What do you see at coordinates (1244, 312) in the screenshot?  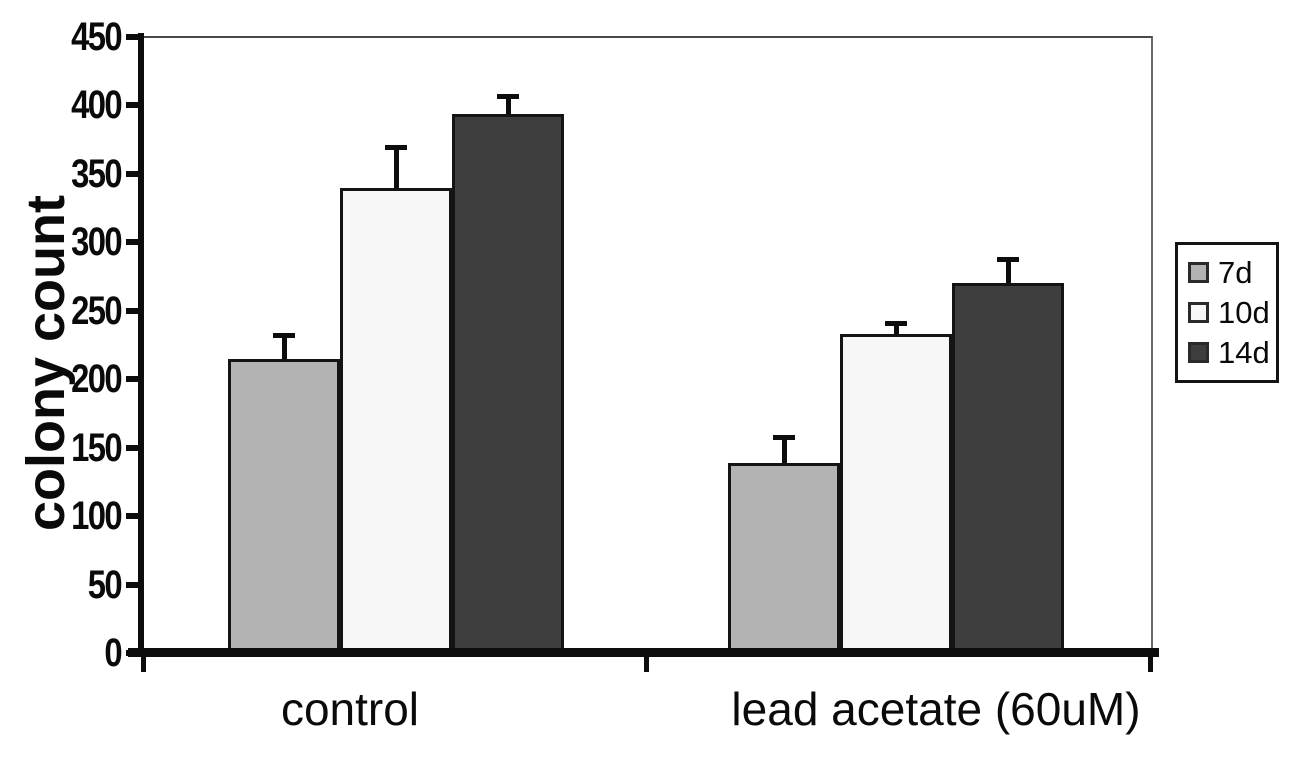 I see `legend-label-10d: 10d` at bounding box center [1244, 312].